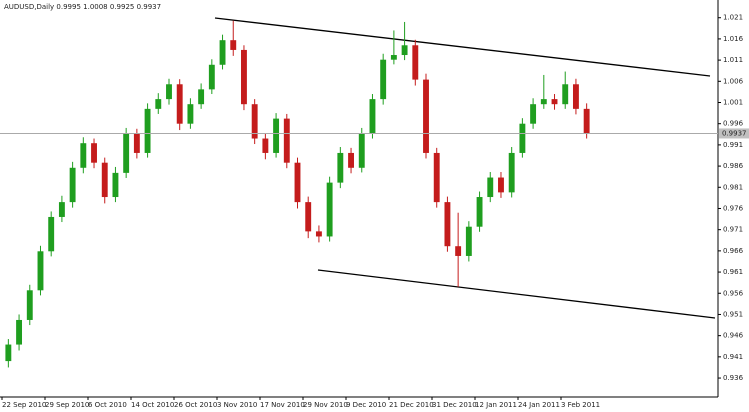  I want to click on y-tick-label: 0.996, so click(733, 124).